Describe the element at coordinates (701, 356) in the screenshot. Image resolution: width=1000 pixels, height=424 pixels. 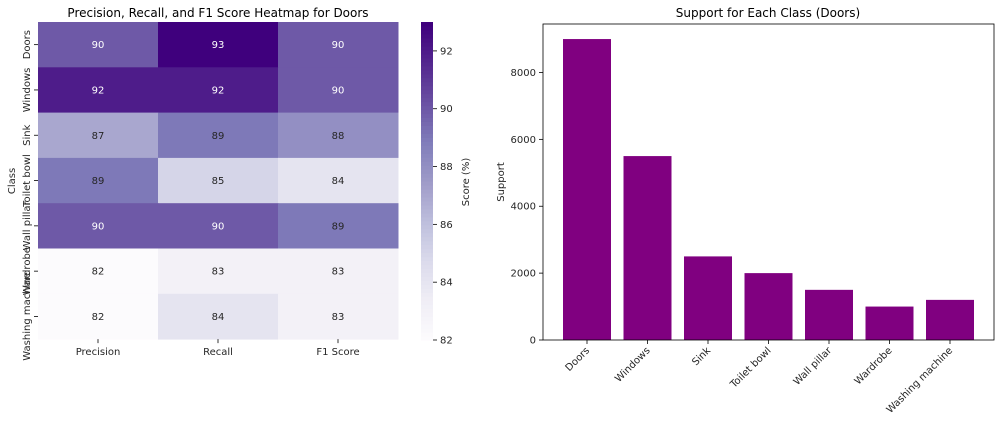
I see `bar-x-tick-label: Sink` at that location.